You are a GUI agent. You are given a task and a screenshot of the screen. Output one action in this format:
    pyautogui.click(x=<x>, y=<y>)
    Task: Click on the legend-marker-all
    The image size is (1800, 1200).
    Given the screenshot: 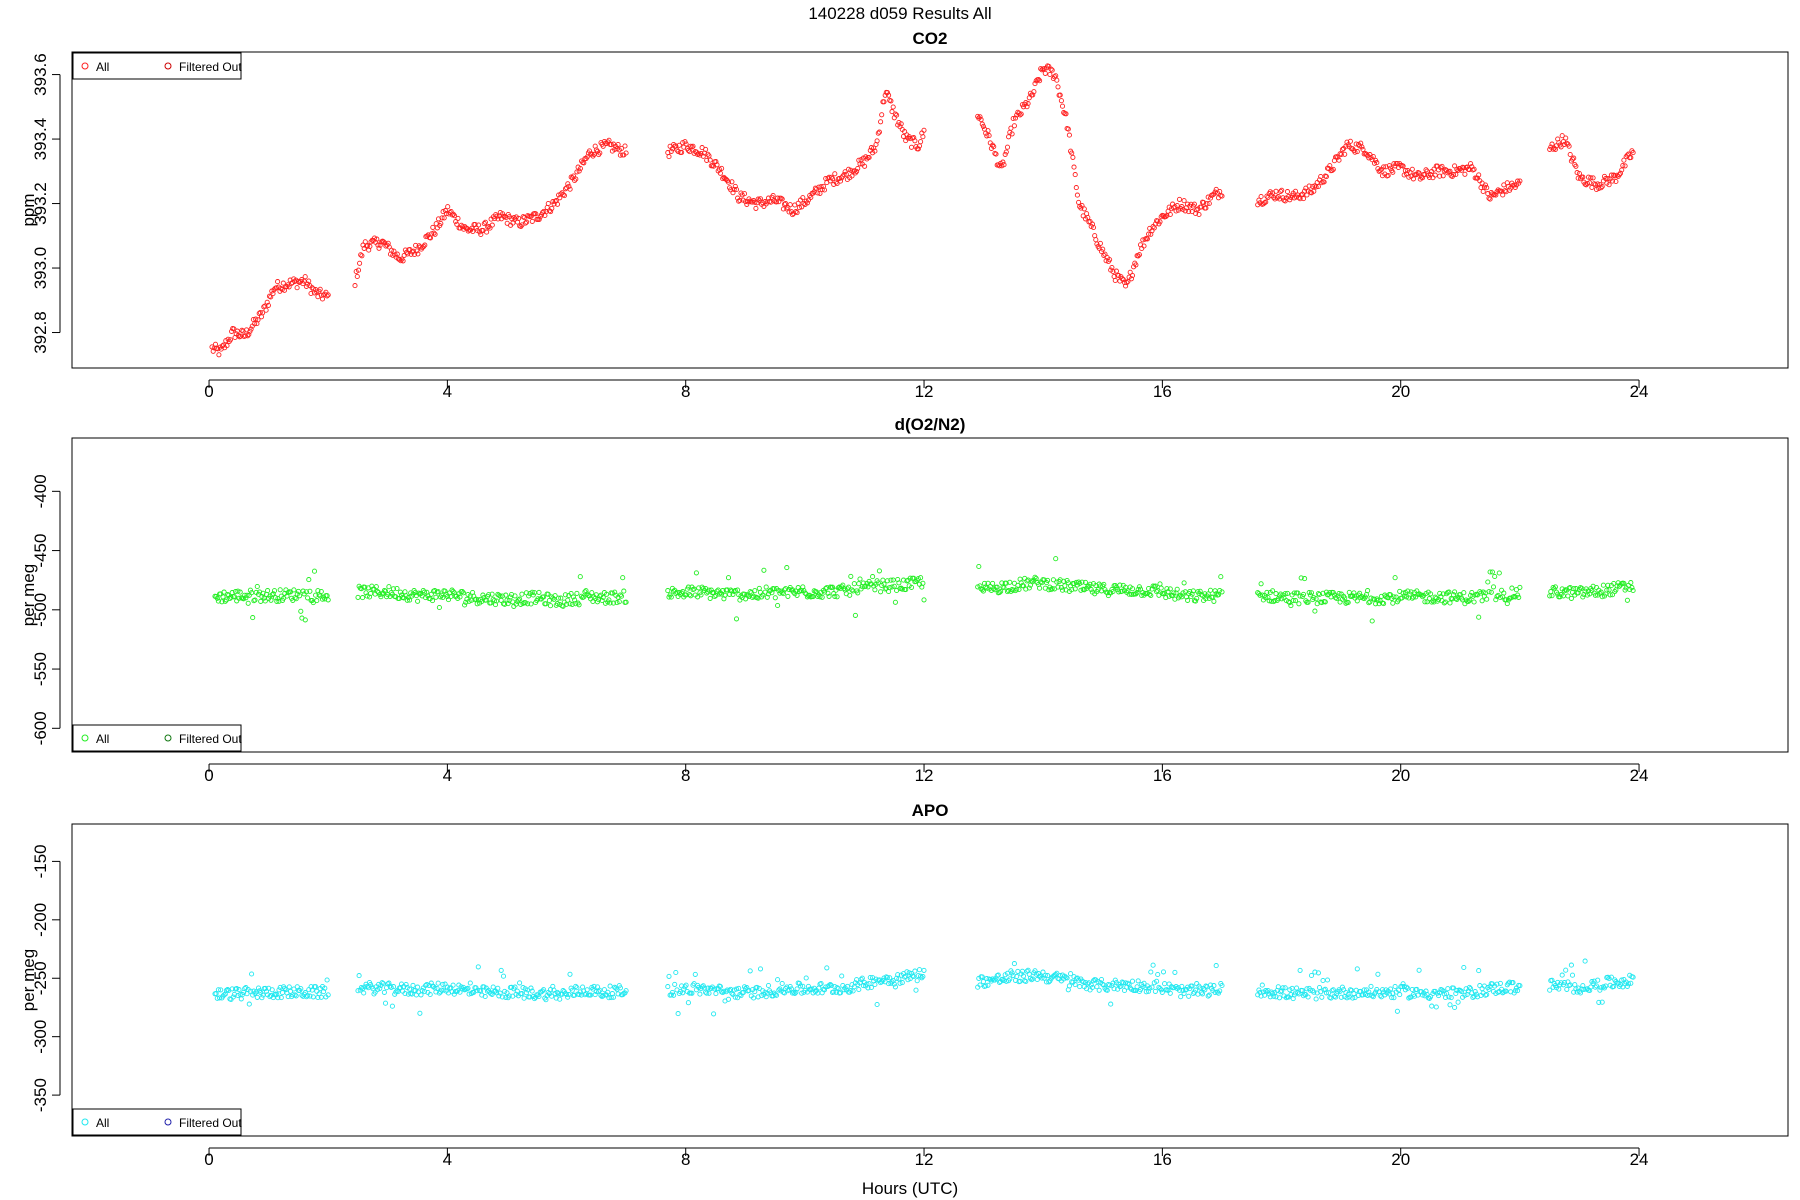 What is the action you would take?
    pyautogui.click(x=85, y=1122)
    